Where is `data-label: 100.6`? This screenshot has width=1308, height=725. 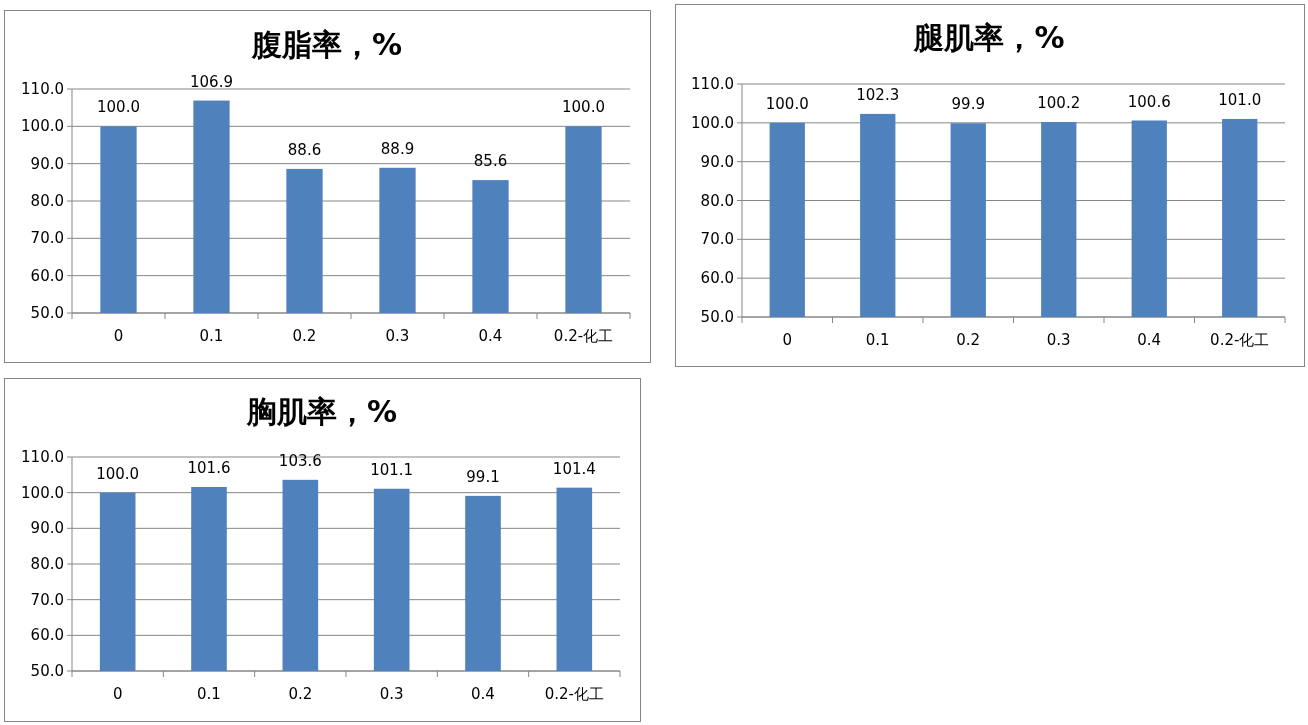 data-label: 100.6 is located at coordinates (1149, 101).